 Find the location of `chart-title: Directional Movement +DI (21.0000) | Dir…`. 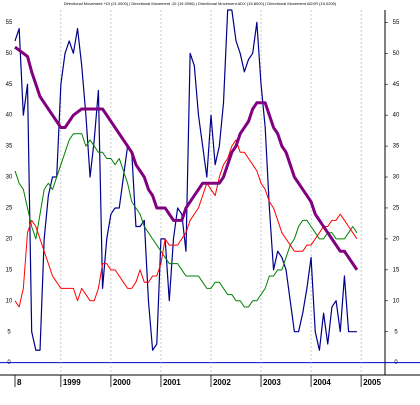

chart-title: Directional Movement +DI (21.0000) | Dir… is located at coordinates (200, 3).